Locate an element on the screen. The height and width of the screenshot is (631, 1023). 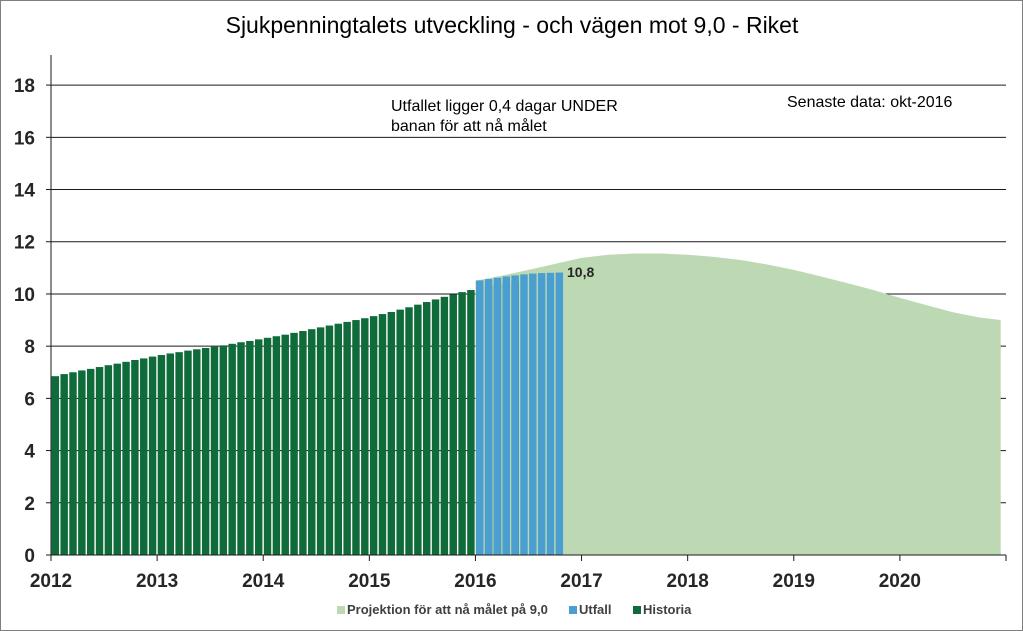
x-tick-label: 2017 is located at coordinates (581, 581).